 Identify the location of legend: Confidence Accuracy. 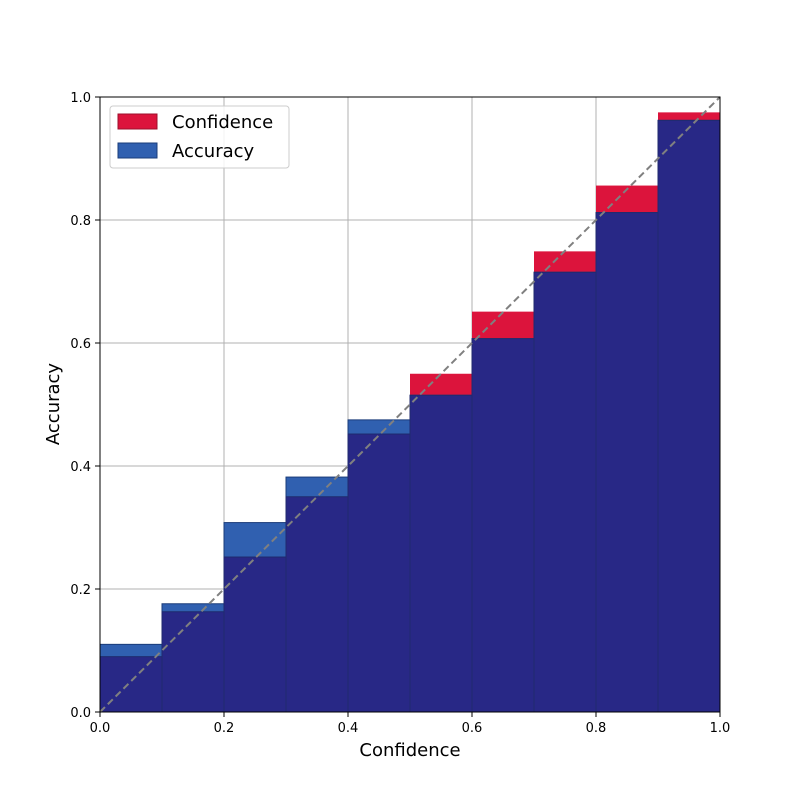
(199, 137).